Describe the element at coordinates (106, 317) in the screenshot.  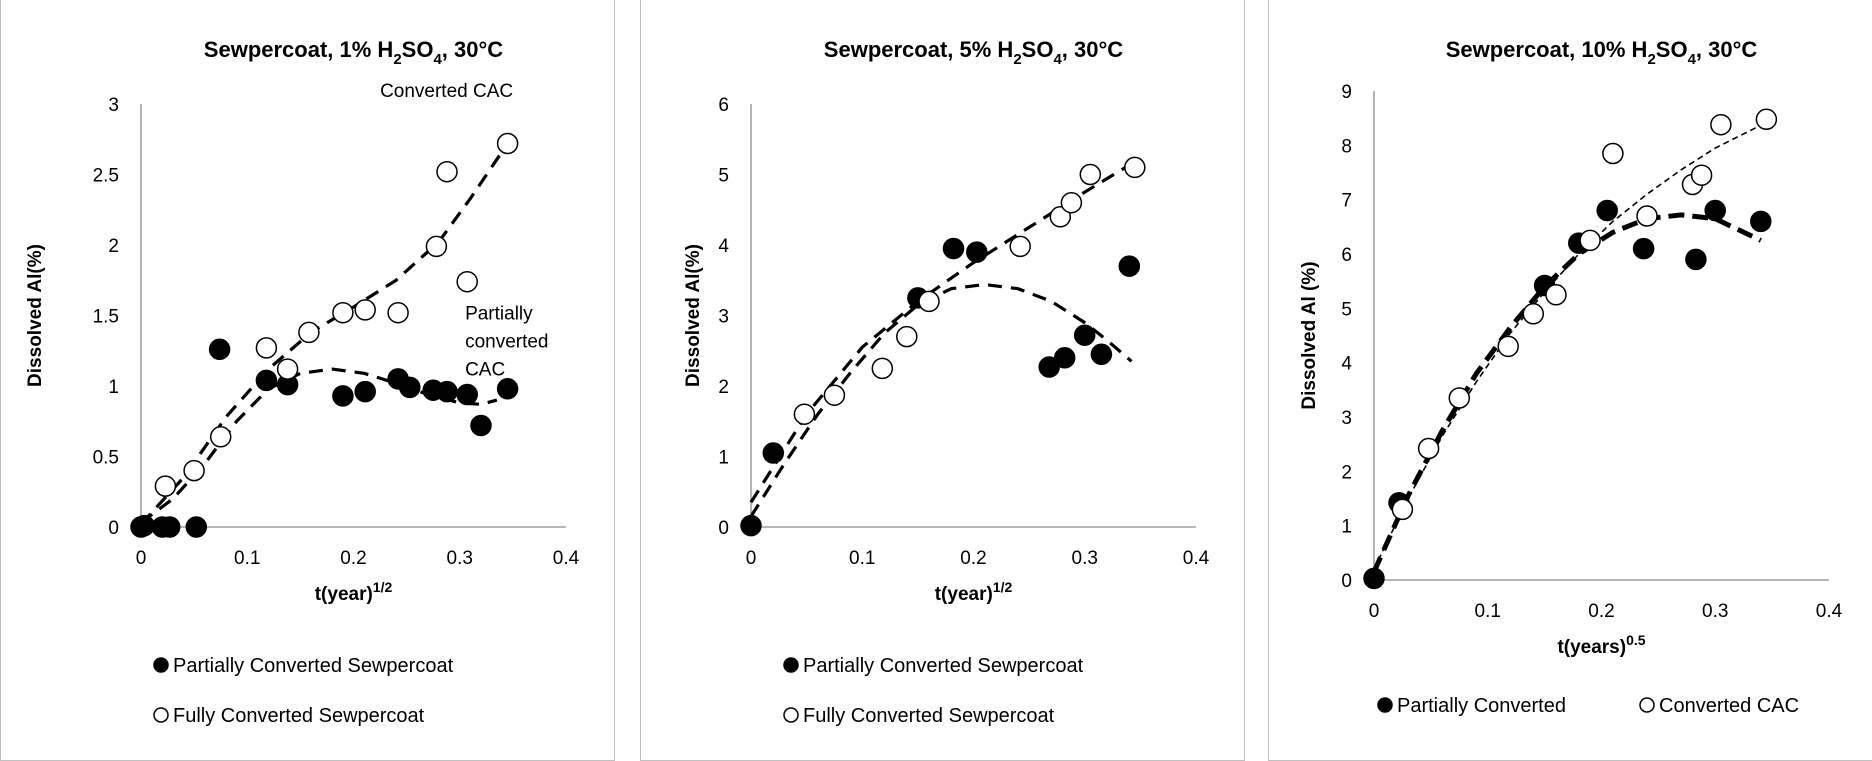
I see `chart1-y-tick-label: 1.5` at that location.